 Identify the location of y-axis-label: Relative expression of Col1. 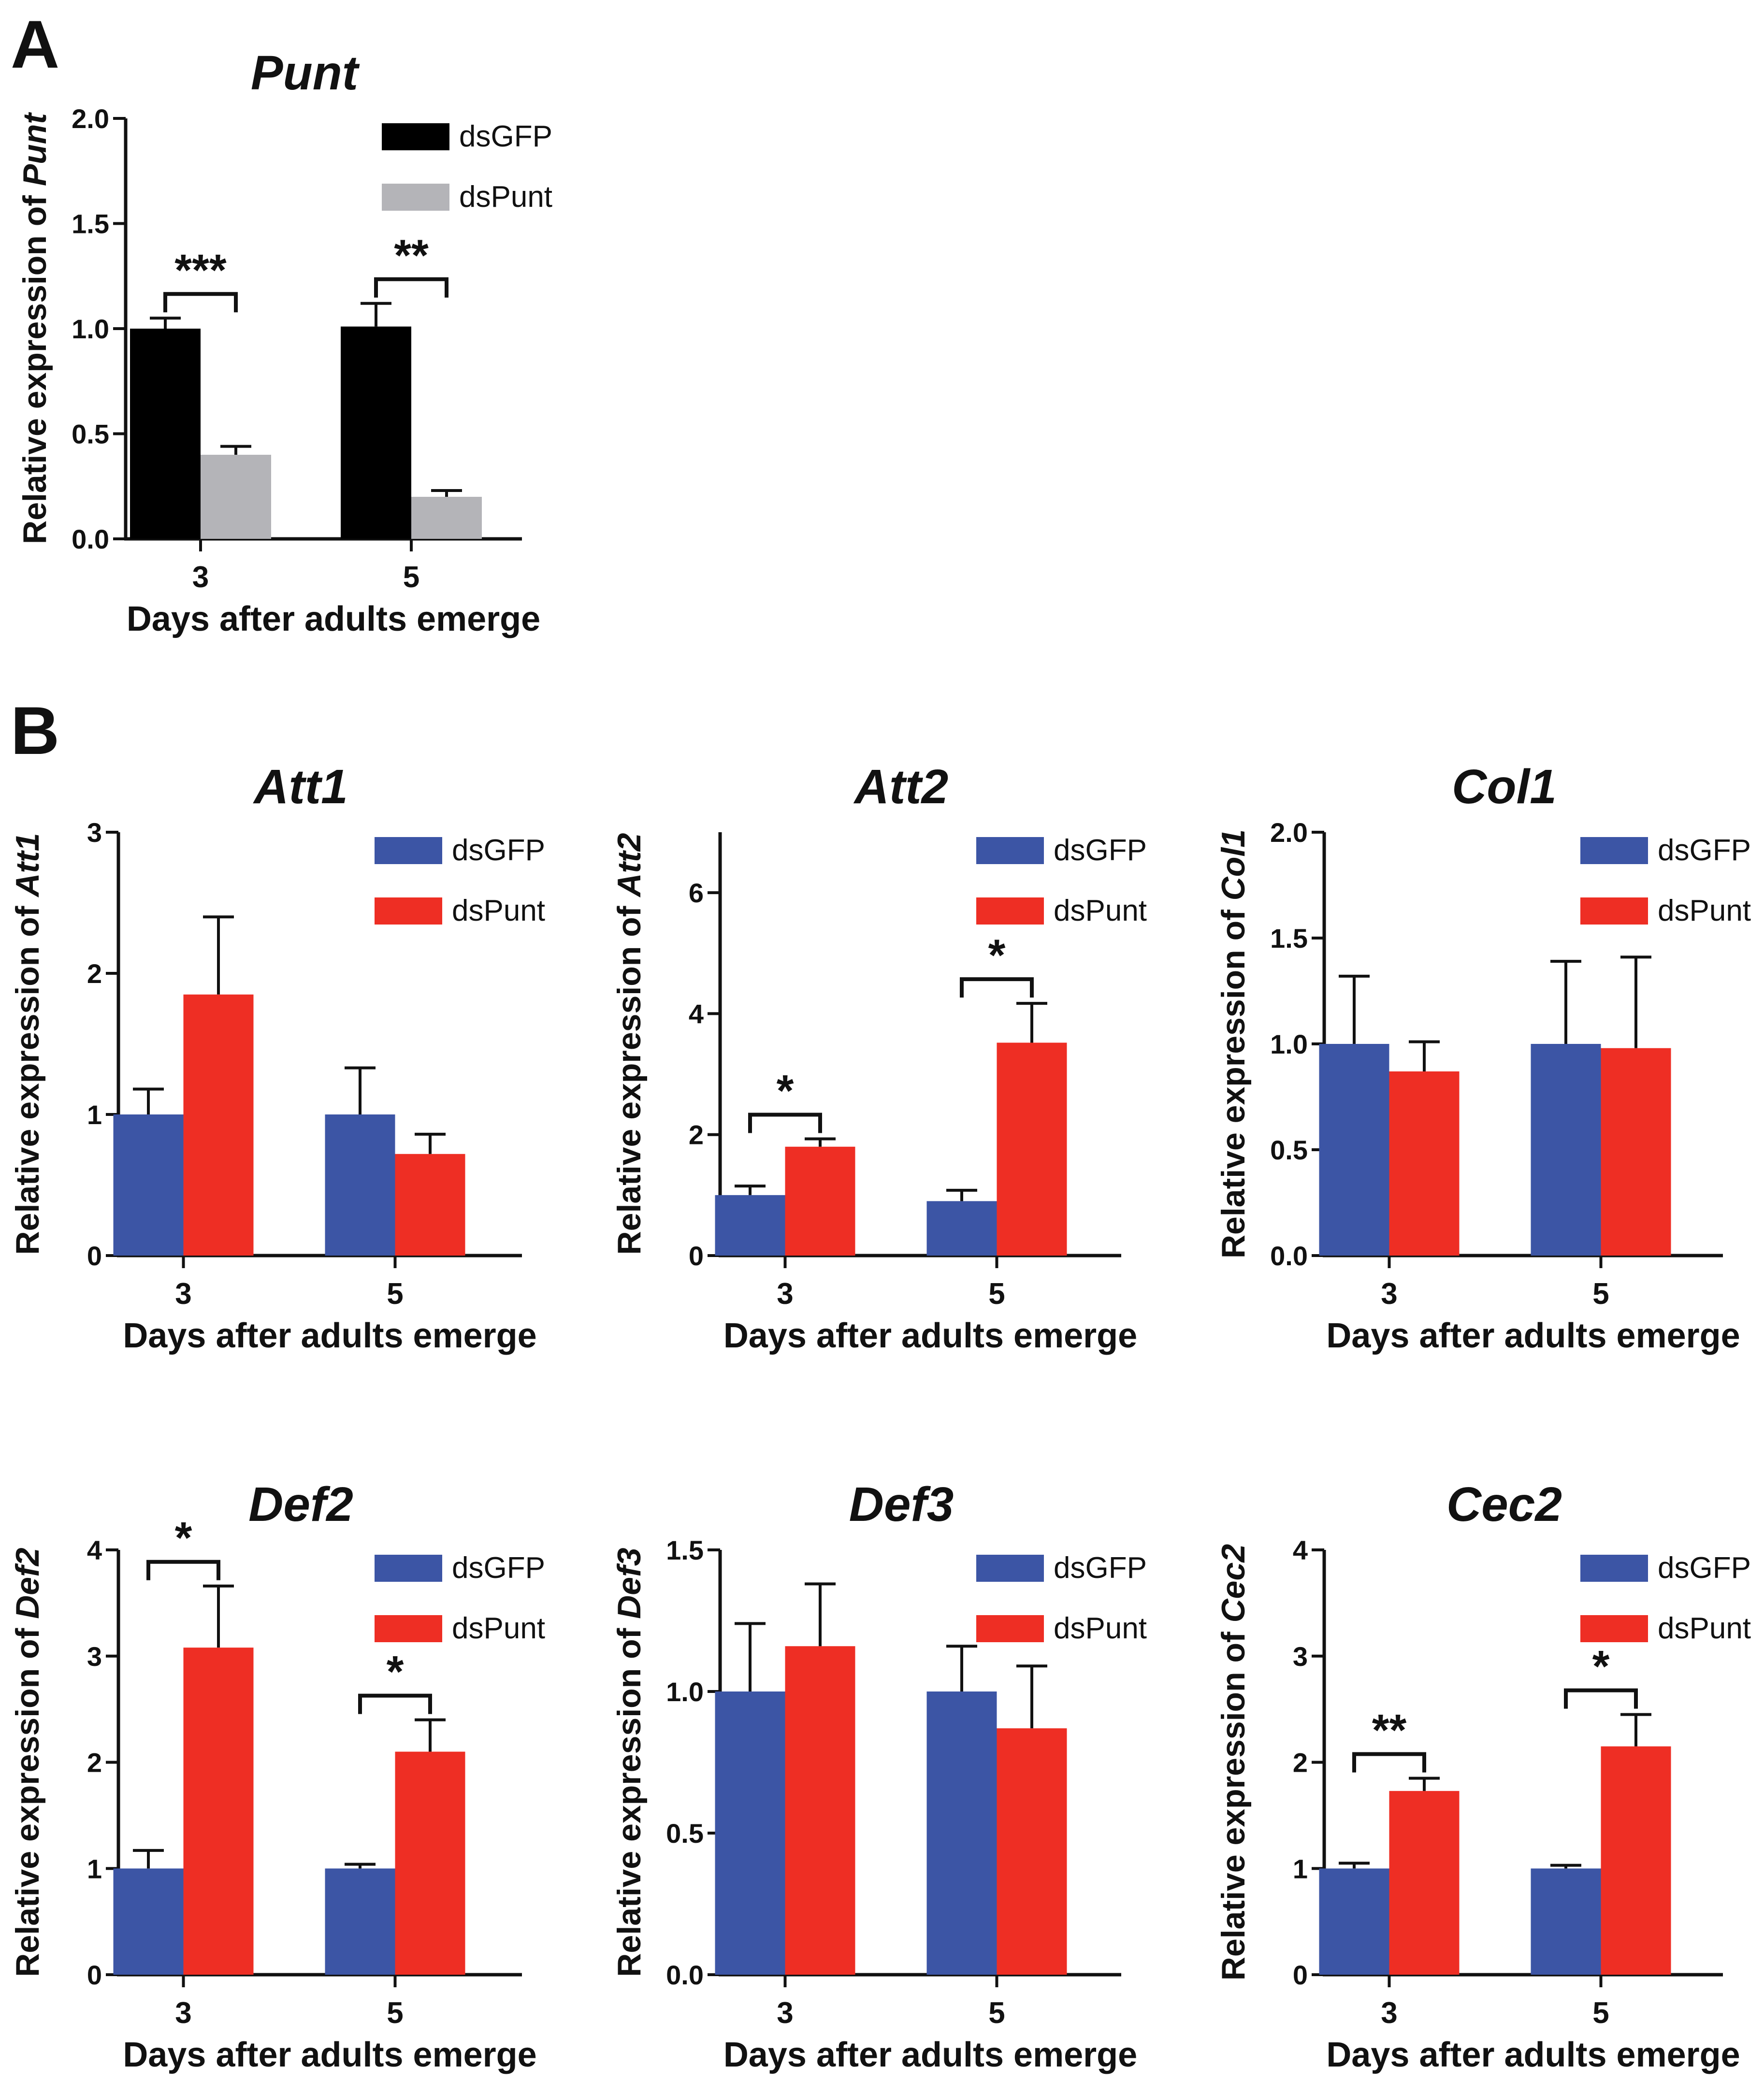
(1233, 1043).